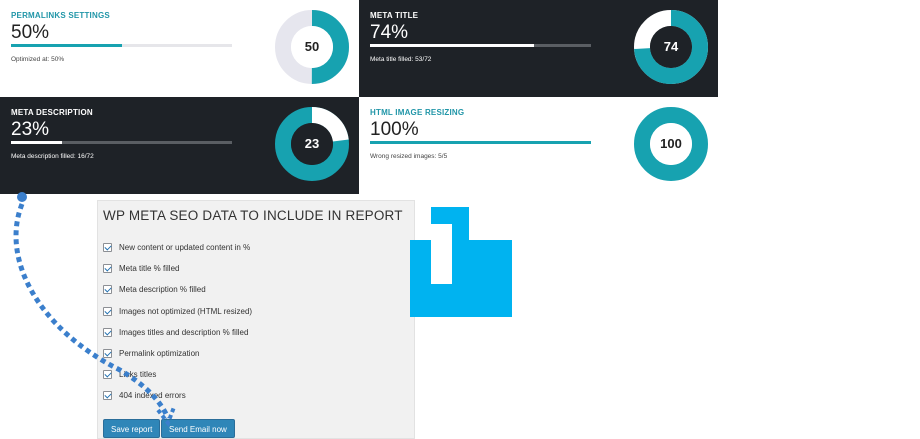 The image size is (920, 439). What do you see at coordinates (198, 428) in the screenshot?
I see `send-email-button: Send Email now` at bounding box center [198, 428].